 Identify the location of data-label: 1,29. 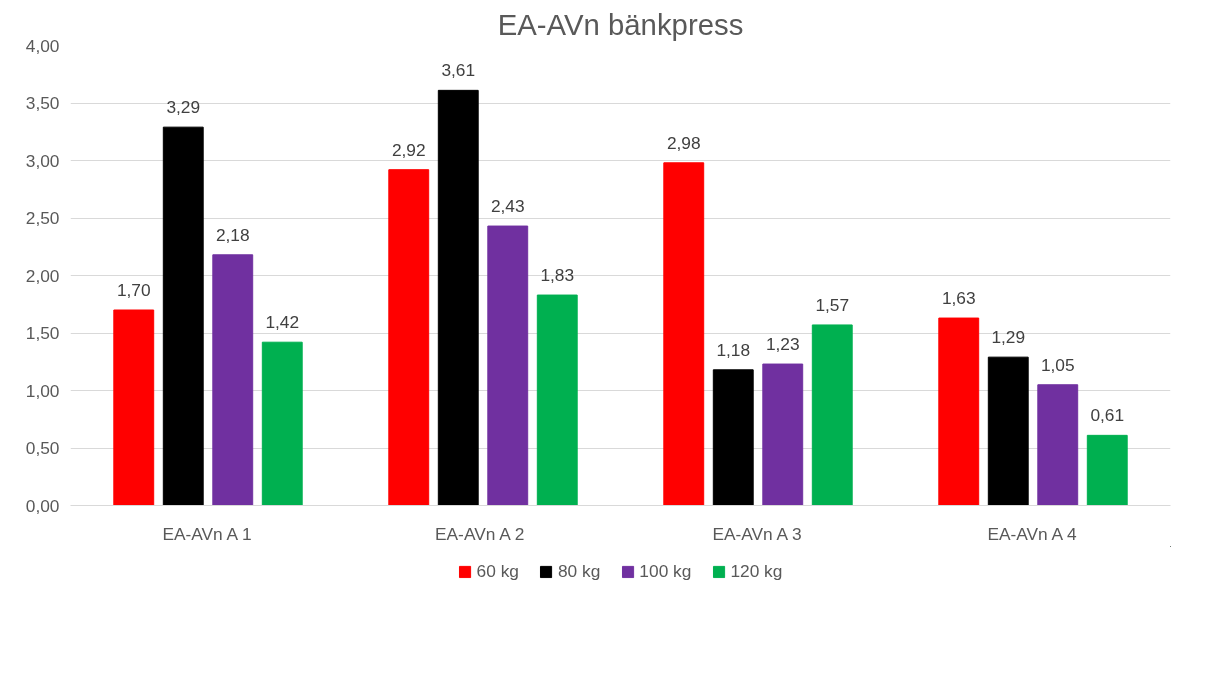
(1008, 337).